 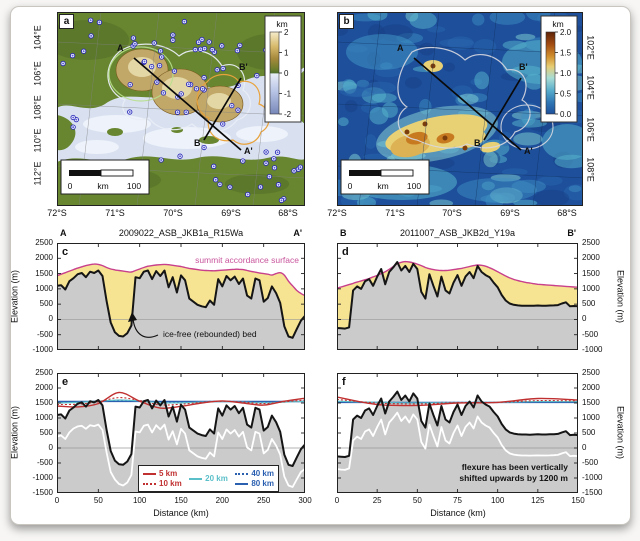 What do you see at coordinates (288, 213) in the screenshot?
I see `map-a-lat-tick-label: 68°S` at bounding box center [288, 213].